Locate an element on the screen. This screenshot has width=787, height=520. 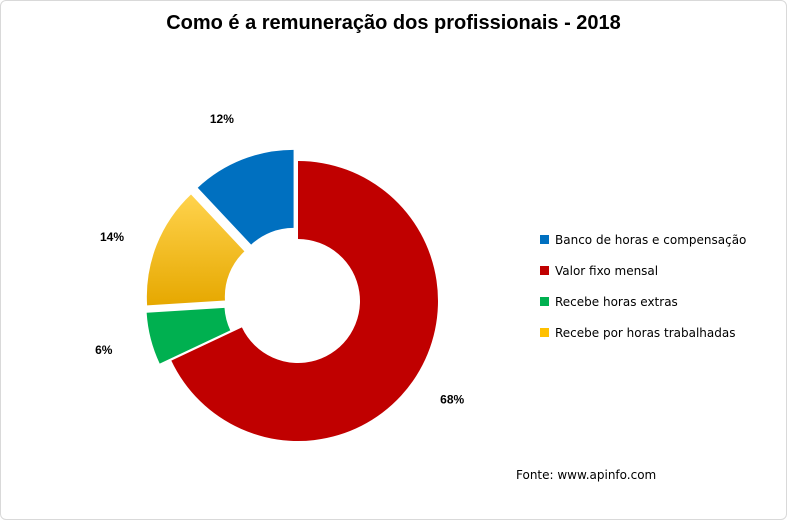
source-note: Fonte: www.apinfo.com is located at coordinates (586, 475).